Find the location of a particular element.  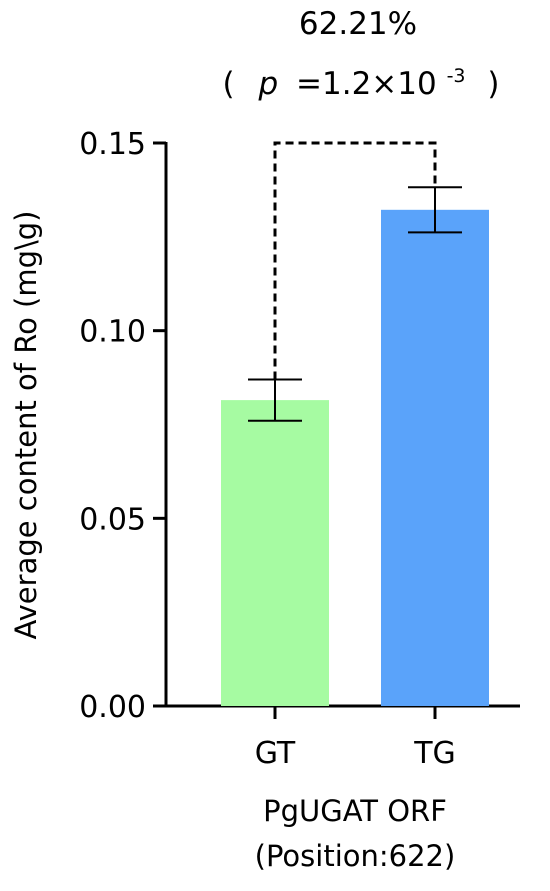

x-tick-label: TG is located at coordinates (434, 753).